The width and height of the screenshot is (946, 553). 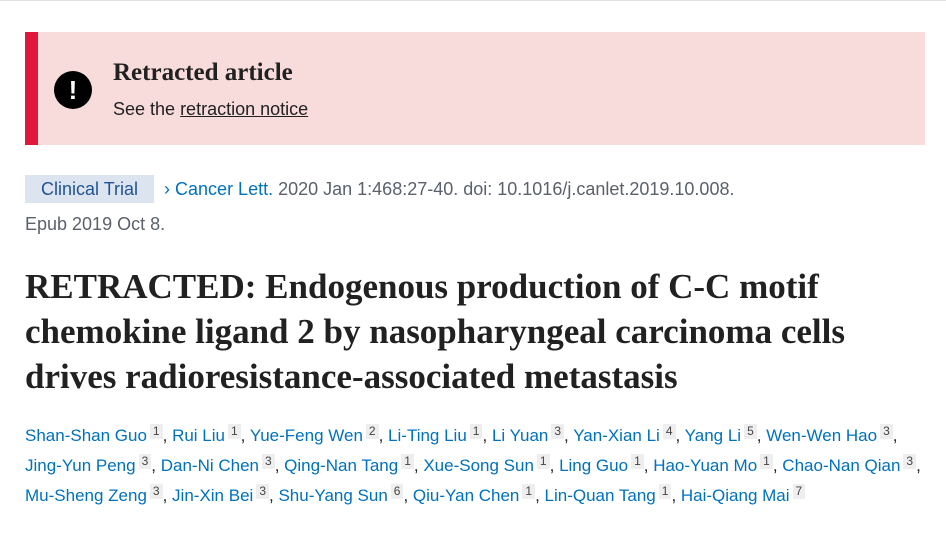 What do you see at coordinates (616, 435) in the screenshot?
I see `author-link: Yan-Xian Li` at bounding box center [616, 435].